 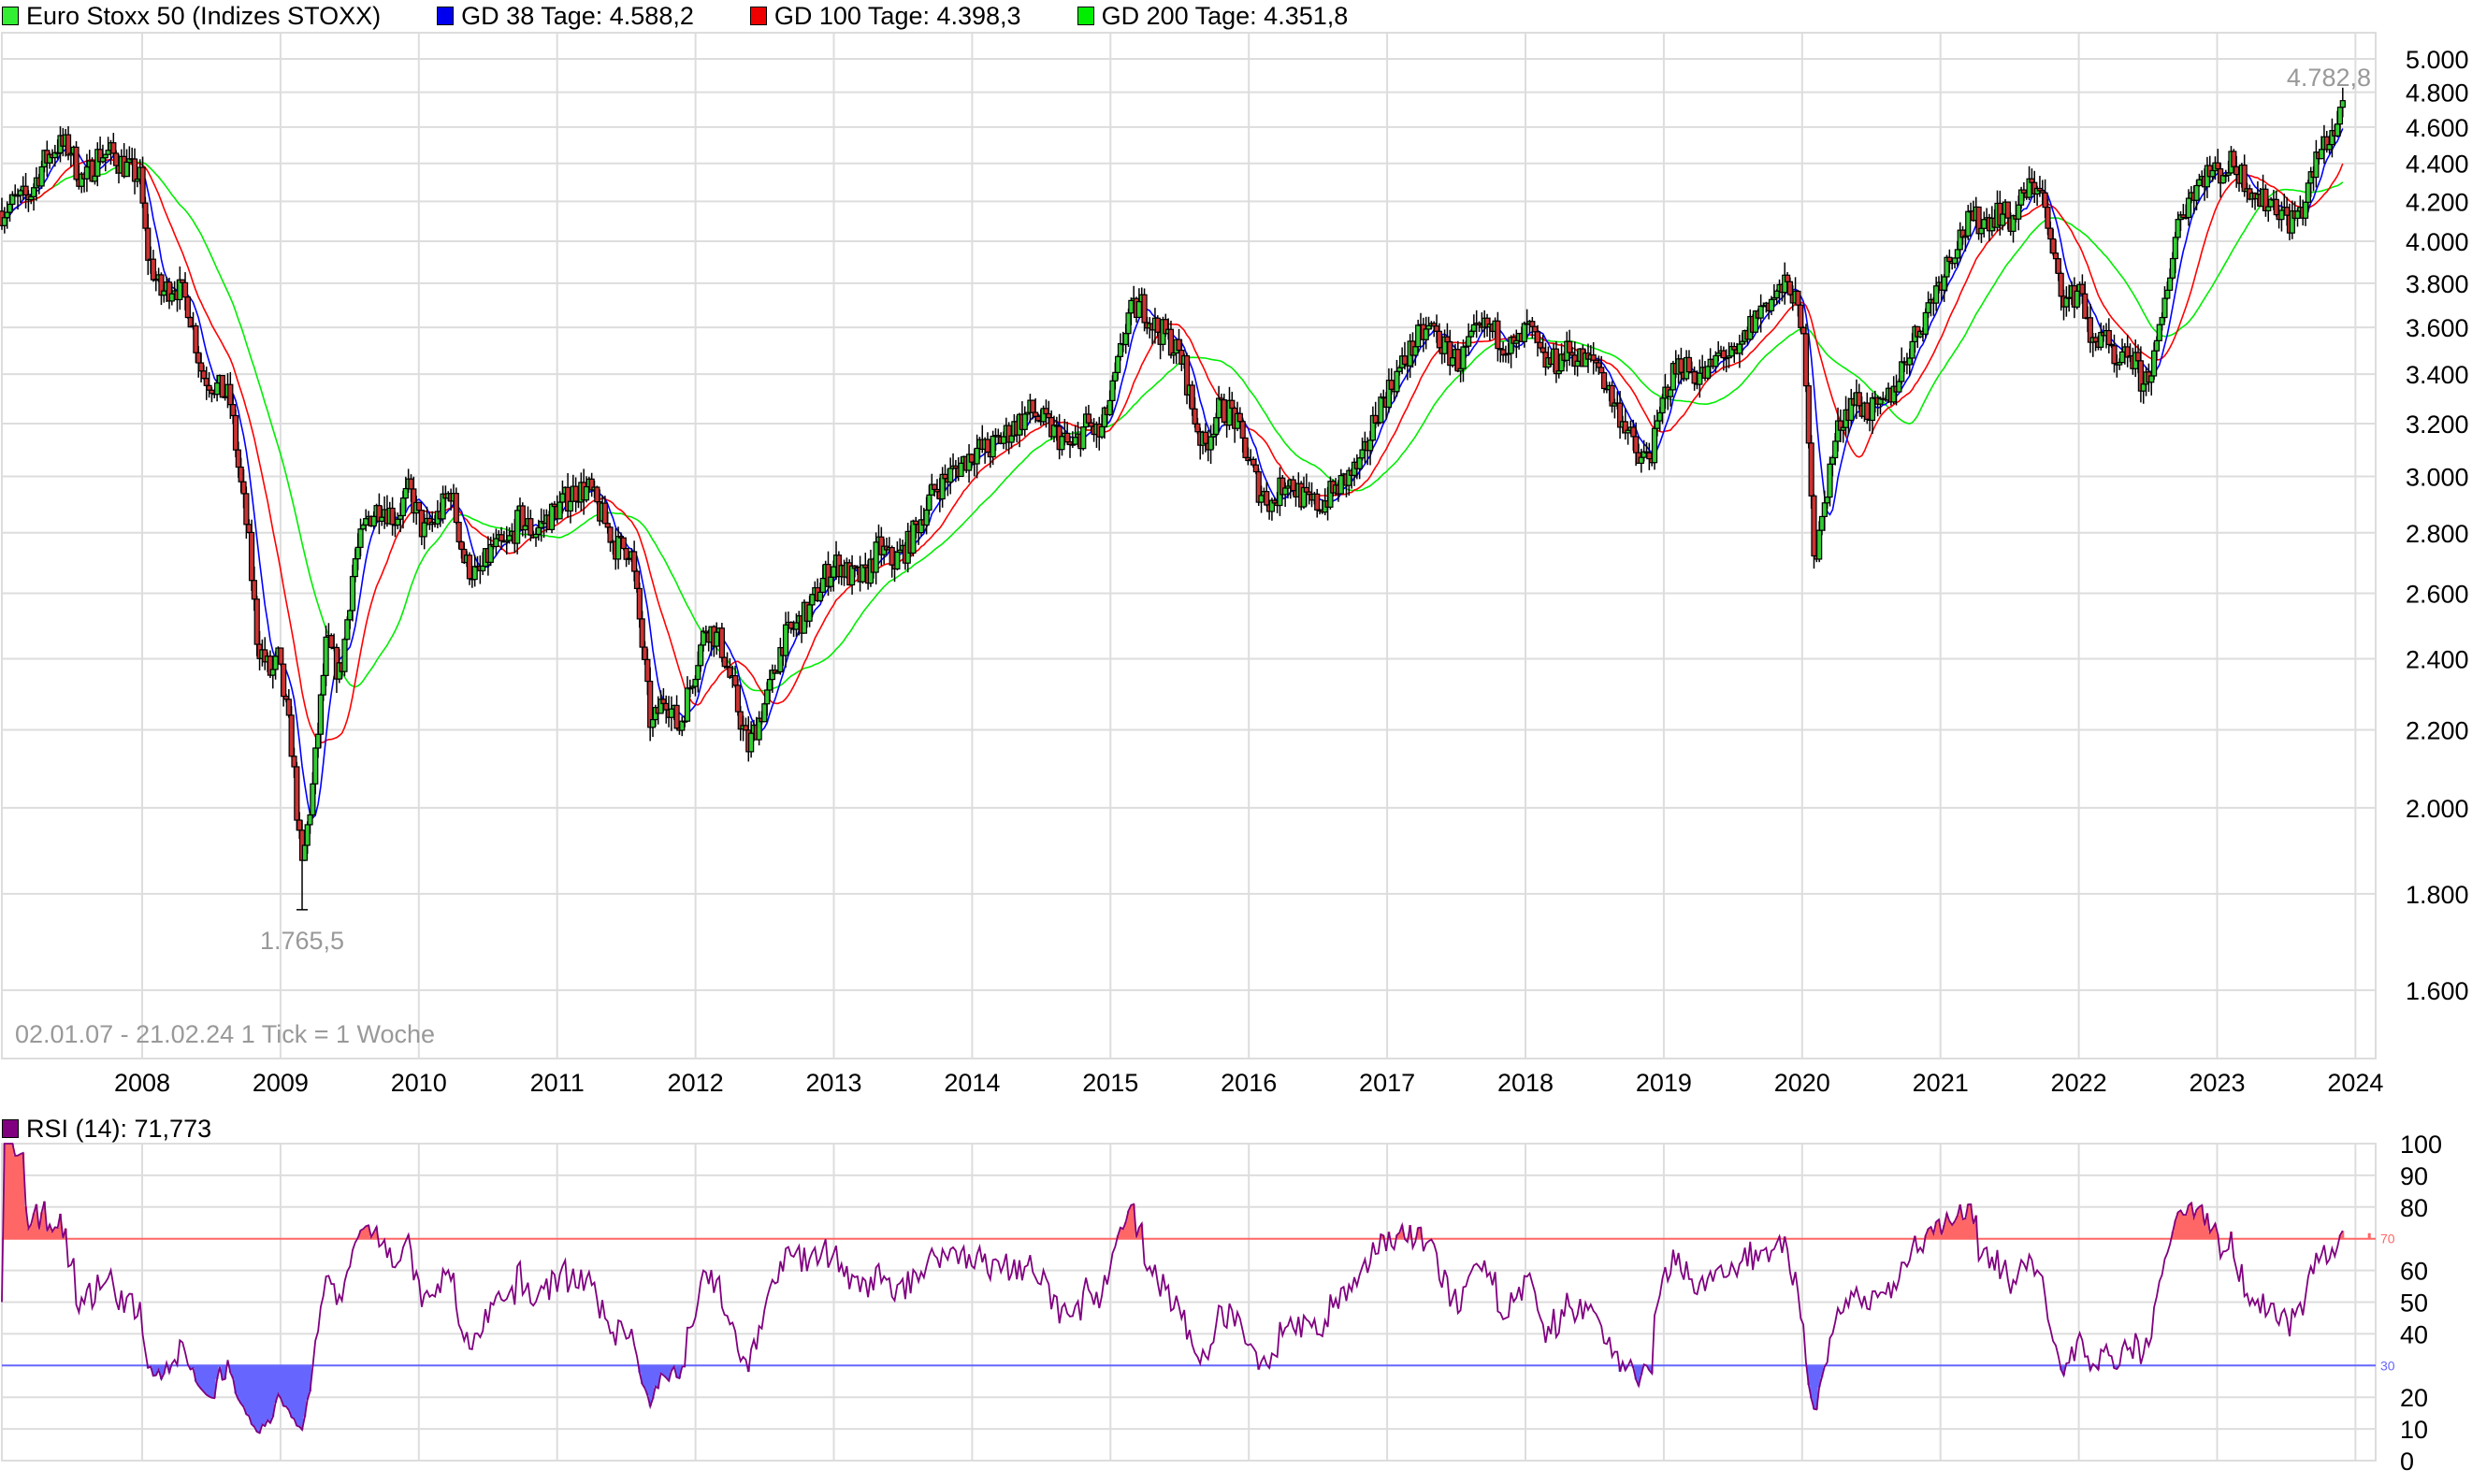 I want to click on legend-rsi-label: RSI (14): 71,773, so click(x=119, y=1128).